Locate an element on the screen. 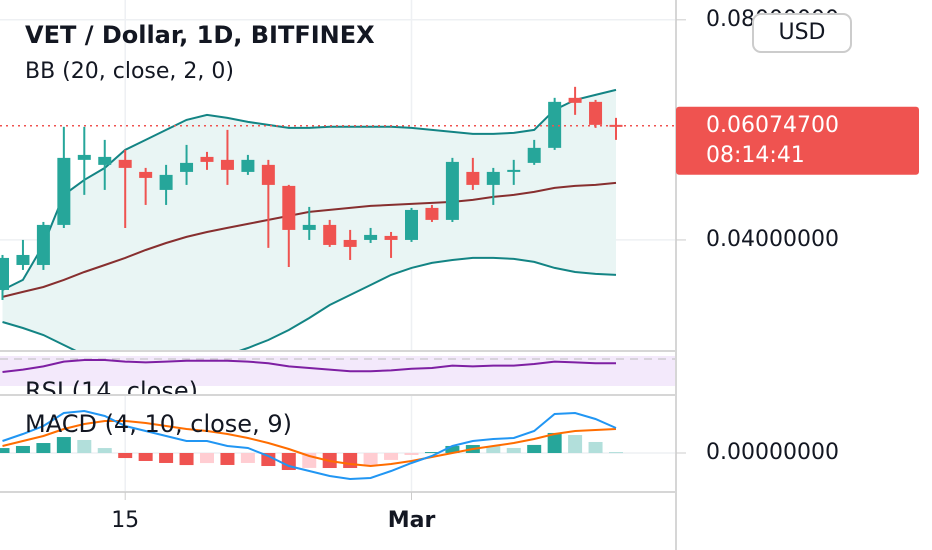 The image size is (932, 550). currency-button is located at coordinates (802, 33).